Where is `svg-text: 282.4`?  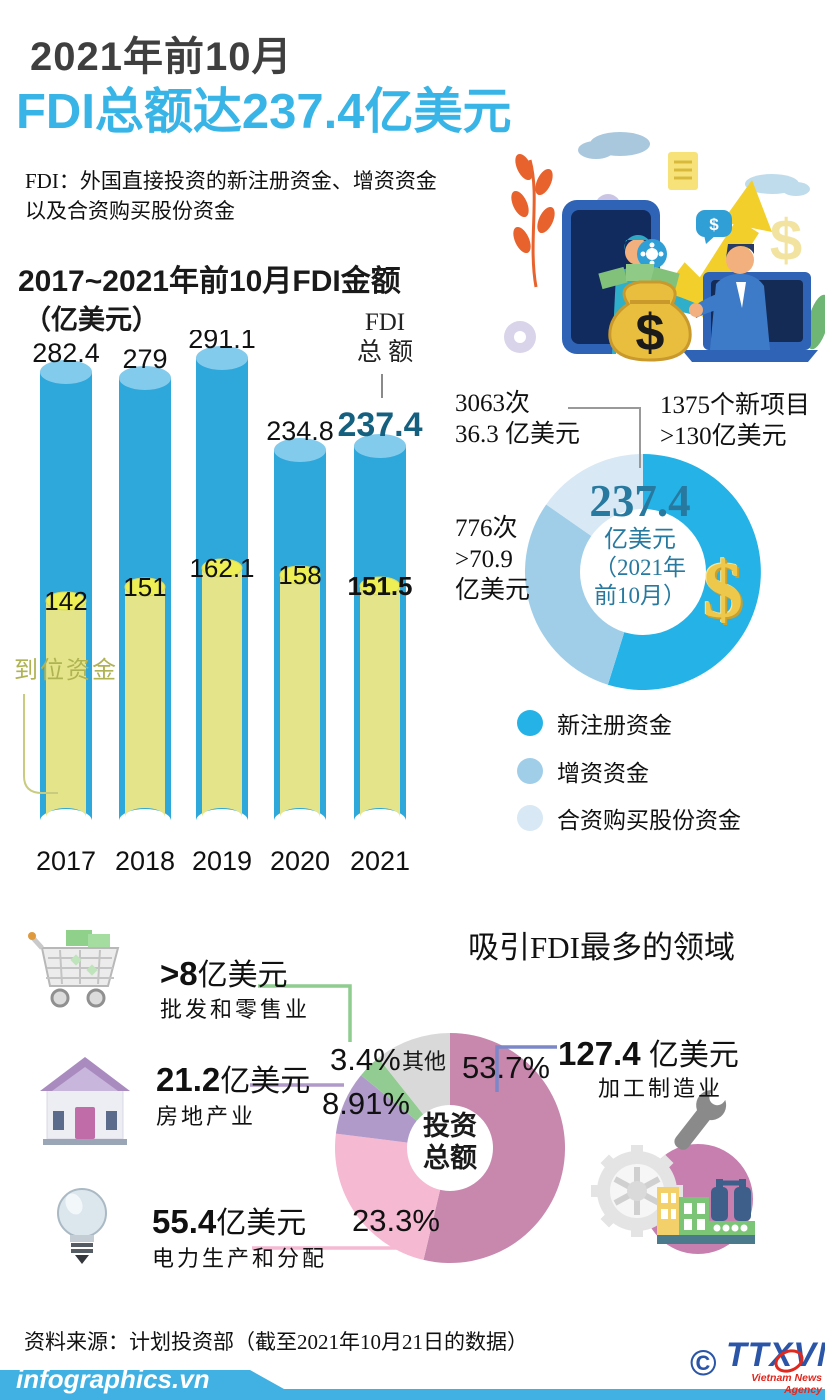 svg-text: 282.4 is located at coordinates (66, 353).